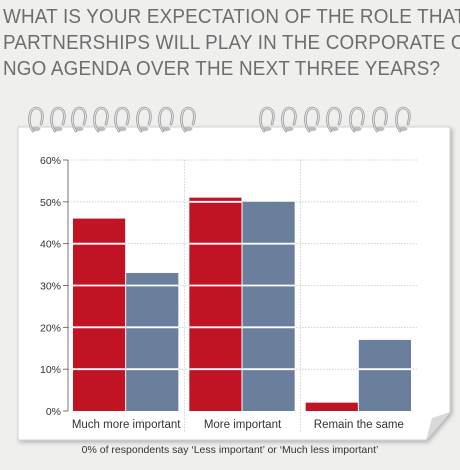  What do you see at coordinates (126, 425) in the screenshot?
I see `x-category-label: Much more important` at bounding box center [126, 425].